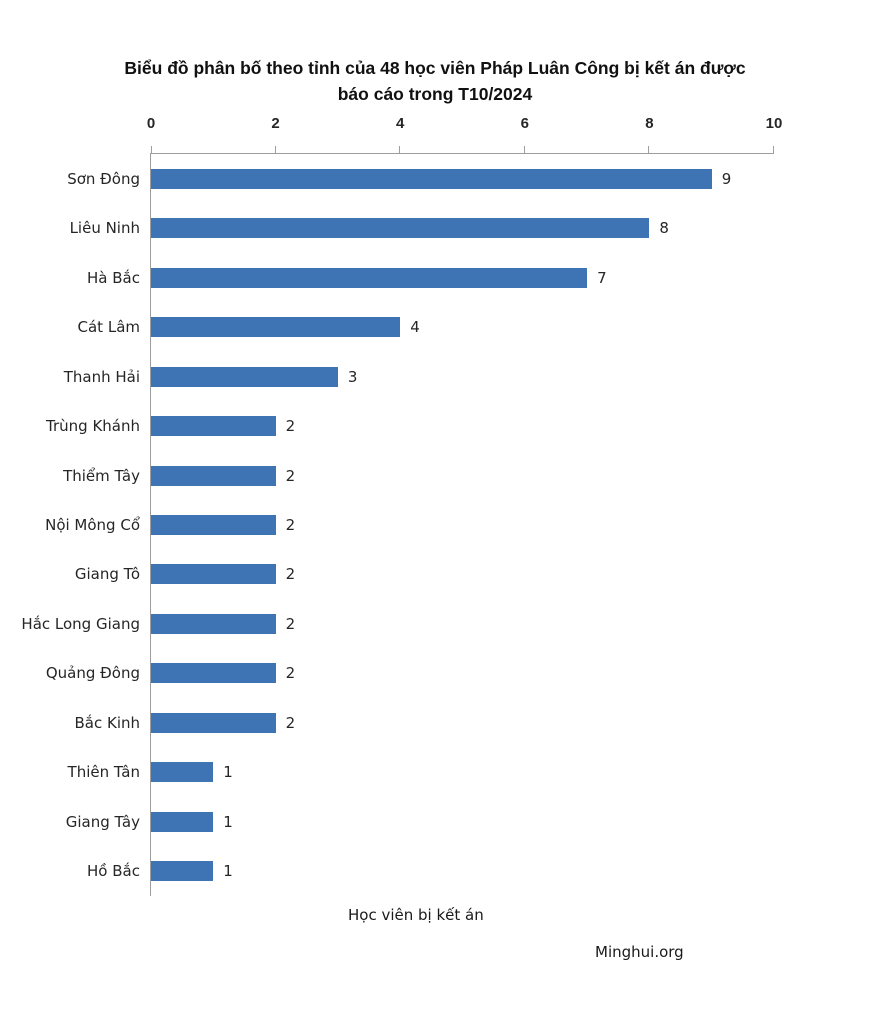  What do you see at coordinates (420, 821) in the screenshot?
I see `bar-row: Giang Tây 1` at bounding box center [420, 821].